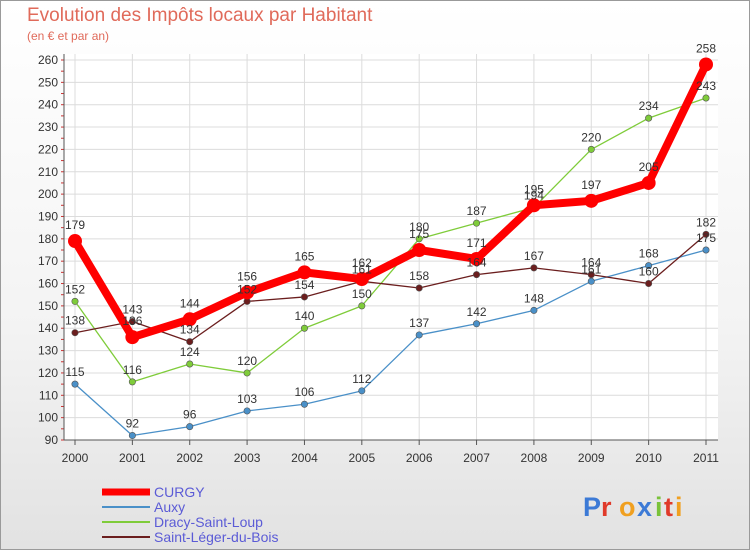 This screenshot has width=750, height=550. Describe the element at coordinates (48, 284) in the screenshot. I see `y-tick-label: 160` at that location.